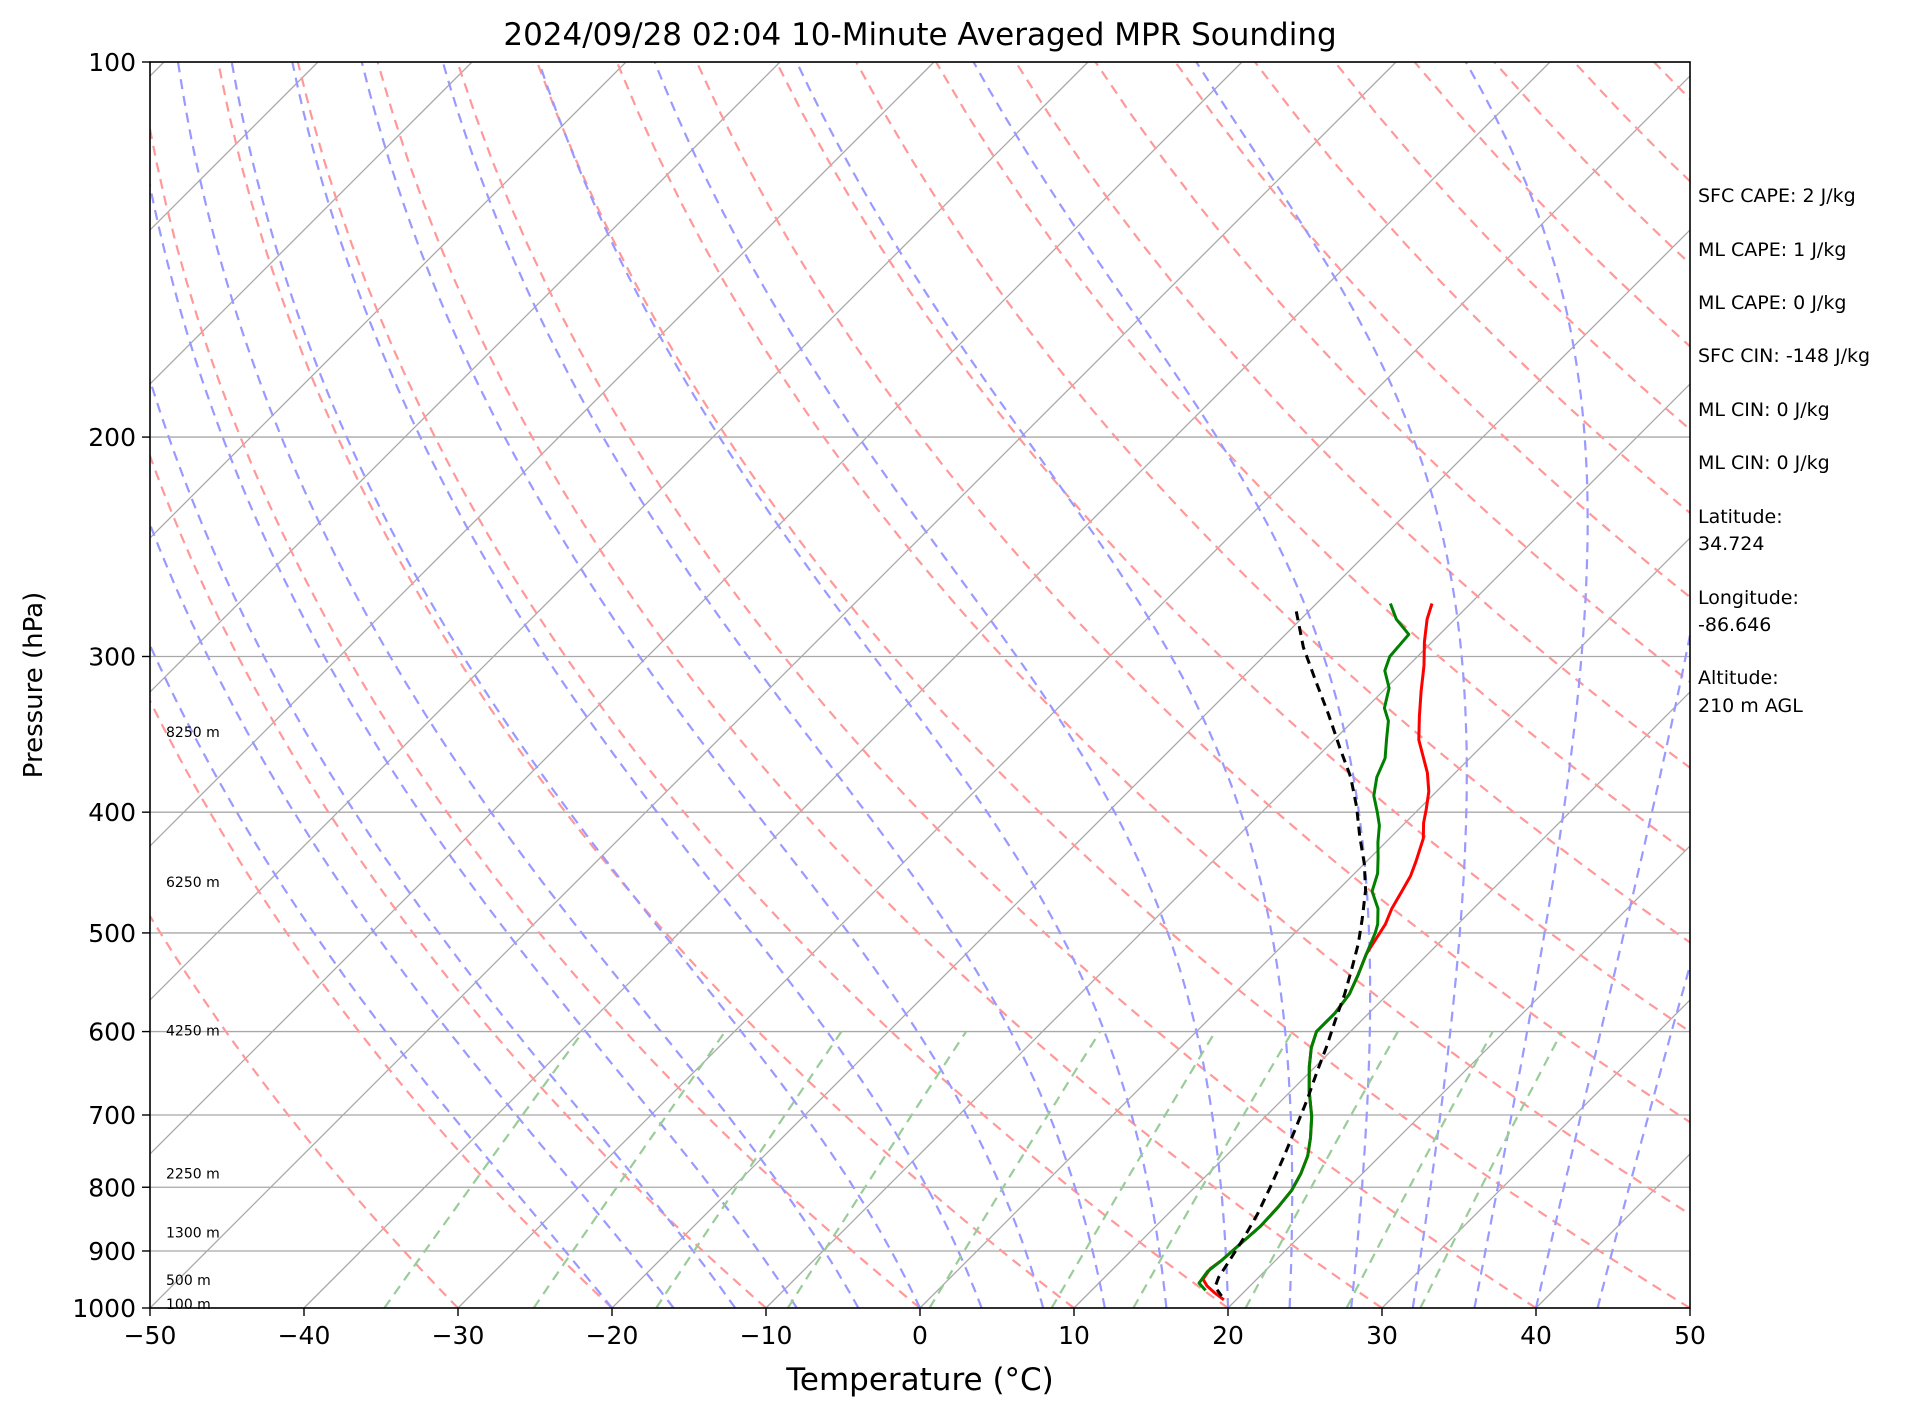 The width and height of the screenshot is (1910, 1410). What do you see at coordinates (193, 733) in the screenshot?
I see `height-label: 8250 m` at bounding box center [193, 733].